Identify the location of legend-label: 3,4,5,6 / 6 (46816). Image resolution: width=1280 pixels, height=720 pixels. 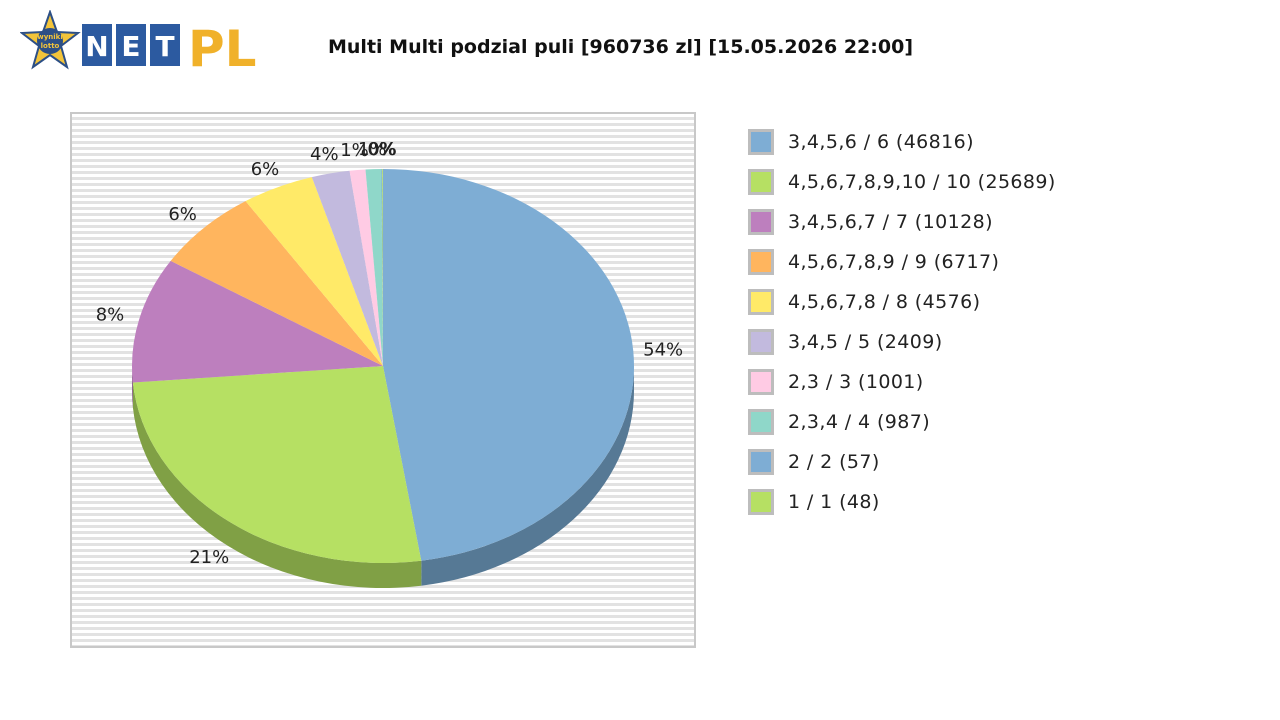
(881, 142).